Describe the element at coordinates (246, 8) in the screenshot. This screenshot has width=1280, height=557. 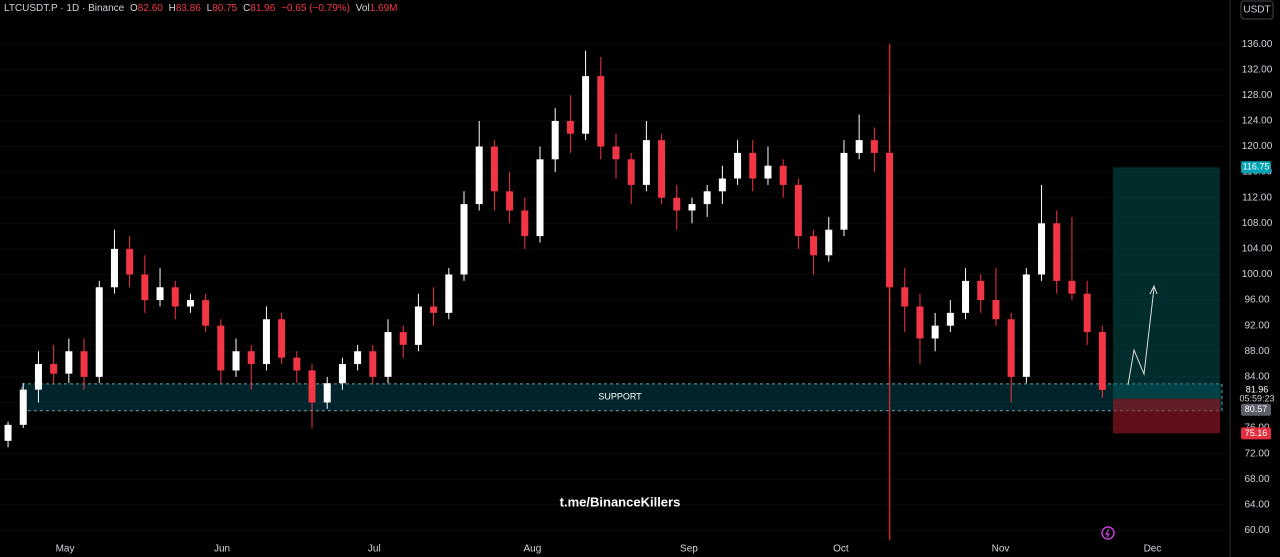
I see `close-label: C` at that location.